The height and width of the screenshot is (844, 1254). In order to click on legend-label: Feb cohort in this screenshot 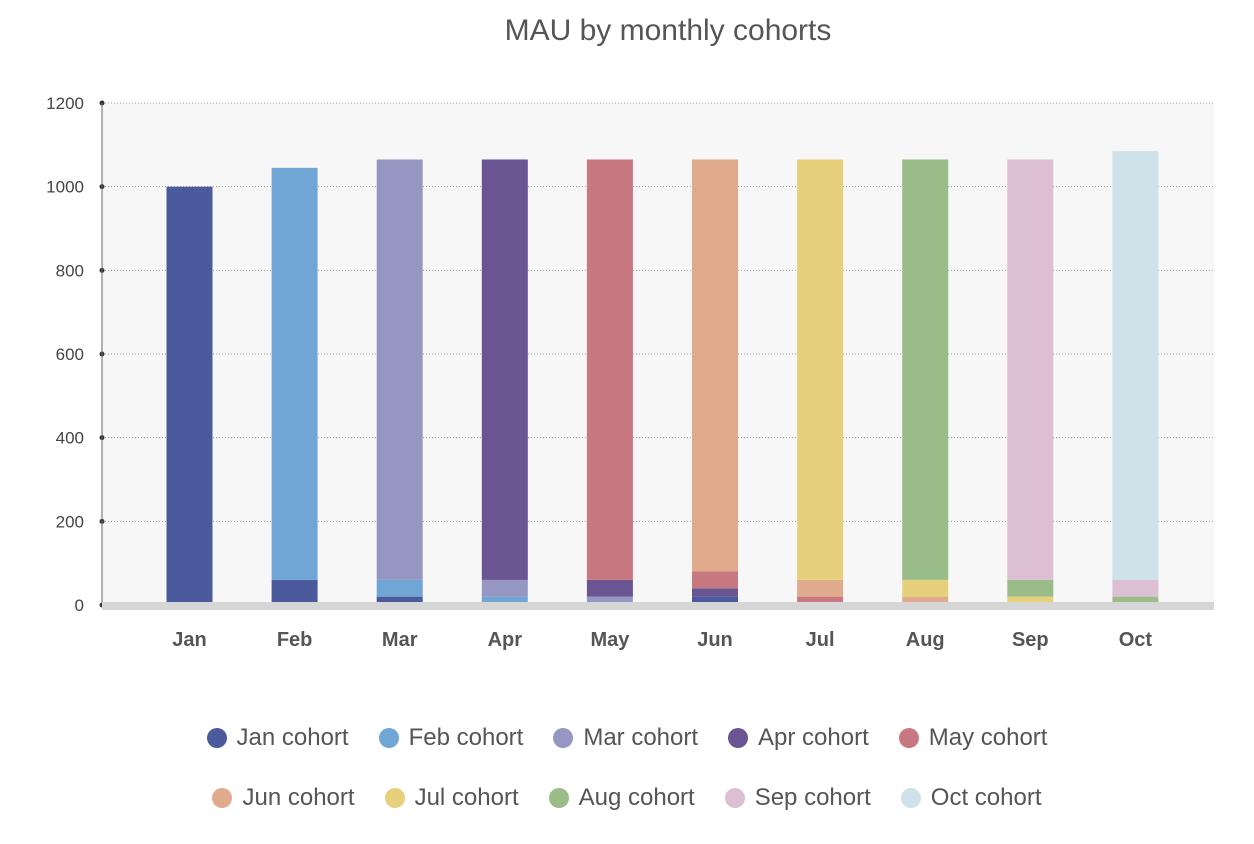, I will do `click(466, 737)`.